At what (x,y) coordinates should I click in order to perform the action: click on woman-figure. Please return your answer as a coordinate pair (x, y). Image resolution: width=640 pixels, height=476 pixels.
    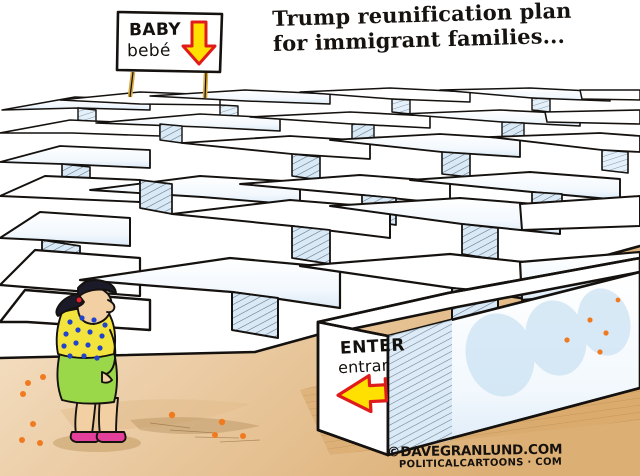
    Looking at the image, I should click on (97, 365).